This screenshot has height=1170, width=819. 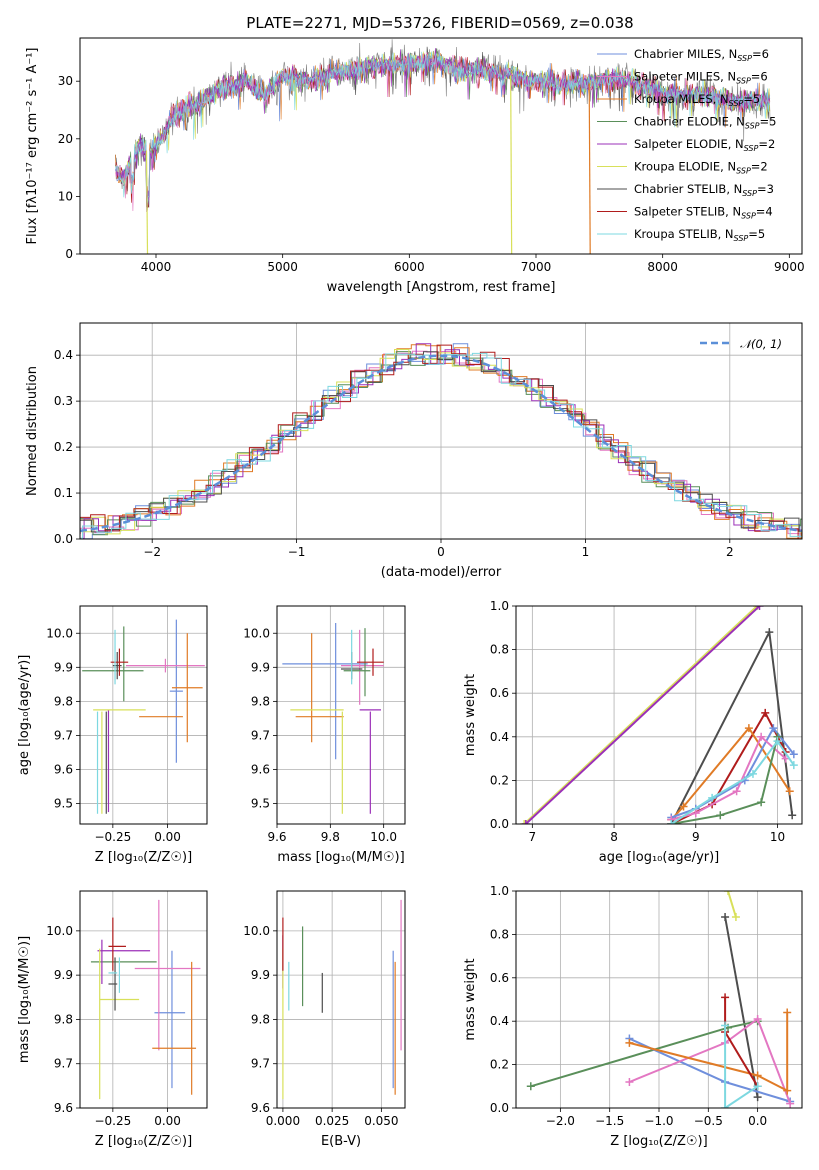 I want to click on x-tick-label: −1.0, so click(x=658, y=1121).